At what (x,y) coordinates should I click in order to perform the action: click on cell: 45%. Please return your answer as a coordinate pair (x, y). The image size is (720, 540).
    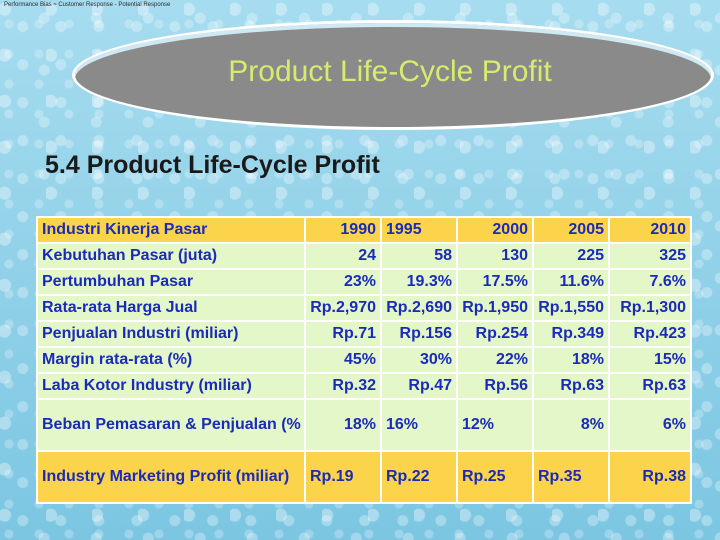
    Looking at the image, I should click on (343, 360).